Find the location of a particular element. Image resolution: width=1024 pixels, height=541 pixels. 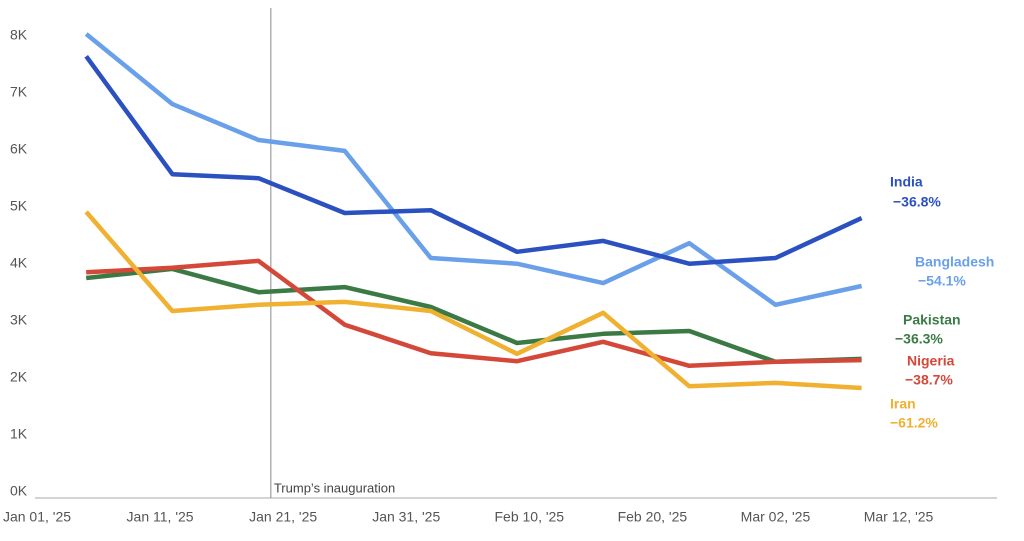

x-tick-label: Jan 01, '25 is located at coordinates (37, 517).